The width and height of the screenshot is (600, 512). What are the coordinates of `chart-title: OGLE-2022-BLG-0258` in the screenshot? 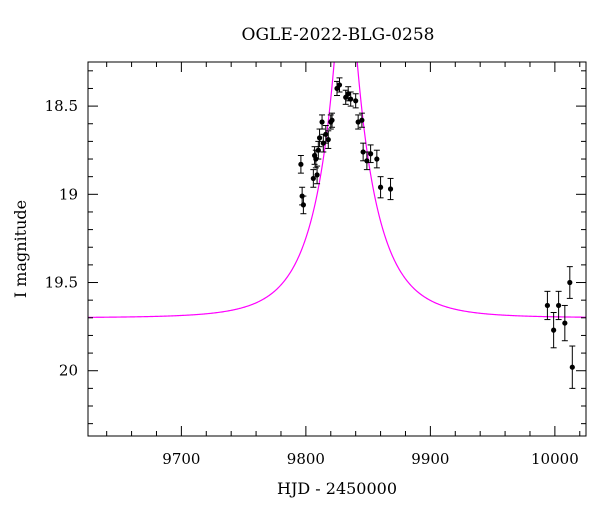 It's located at (338, 35).